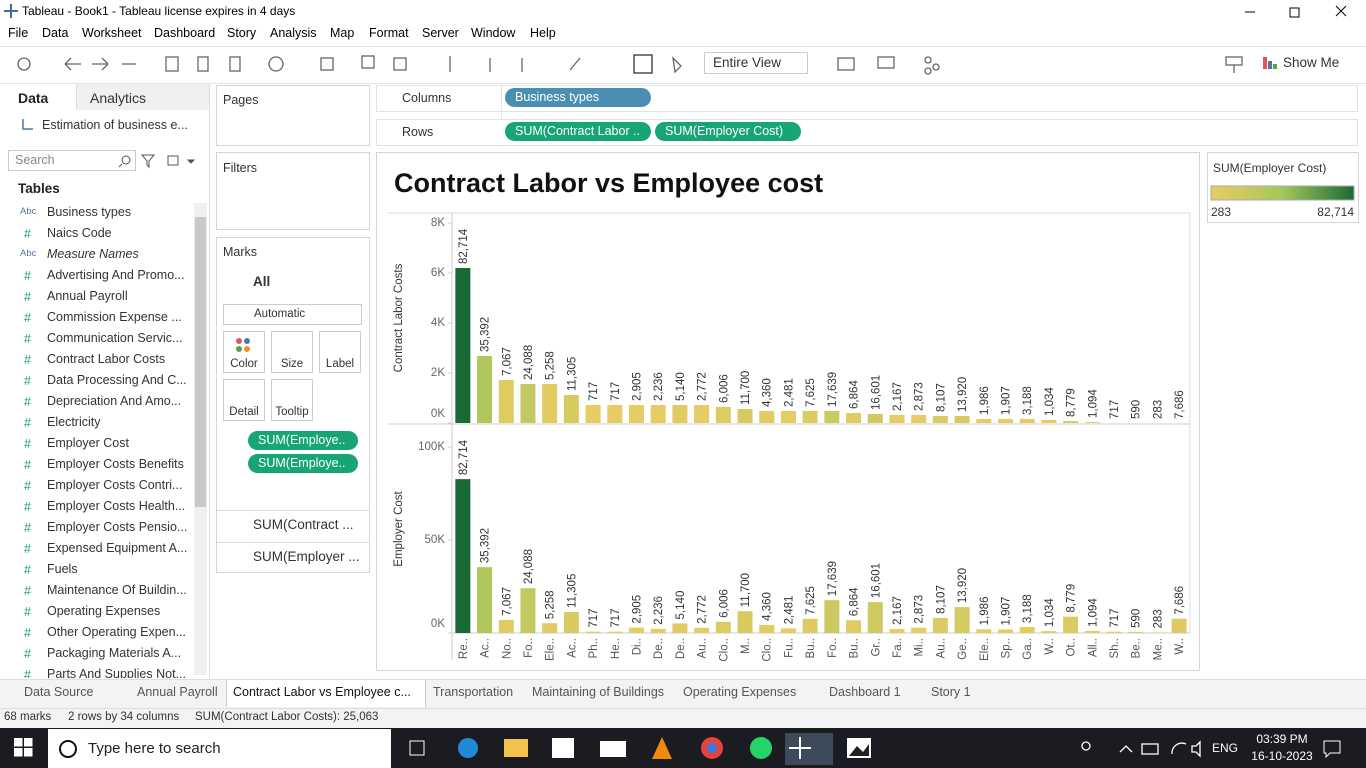  Describe the element at coordinates (292, 314) in the screenshot. I see `mark-type: Automatic` at that location.